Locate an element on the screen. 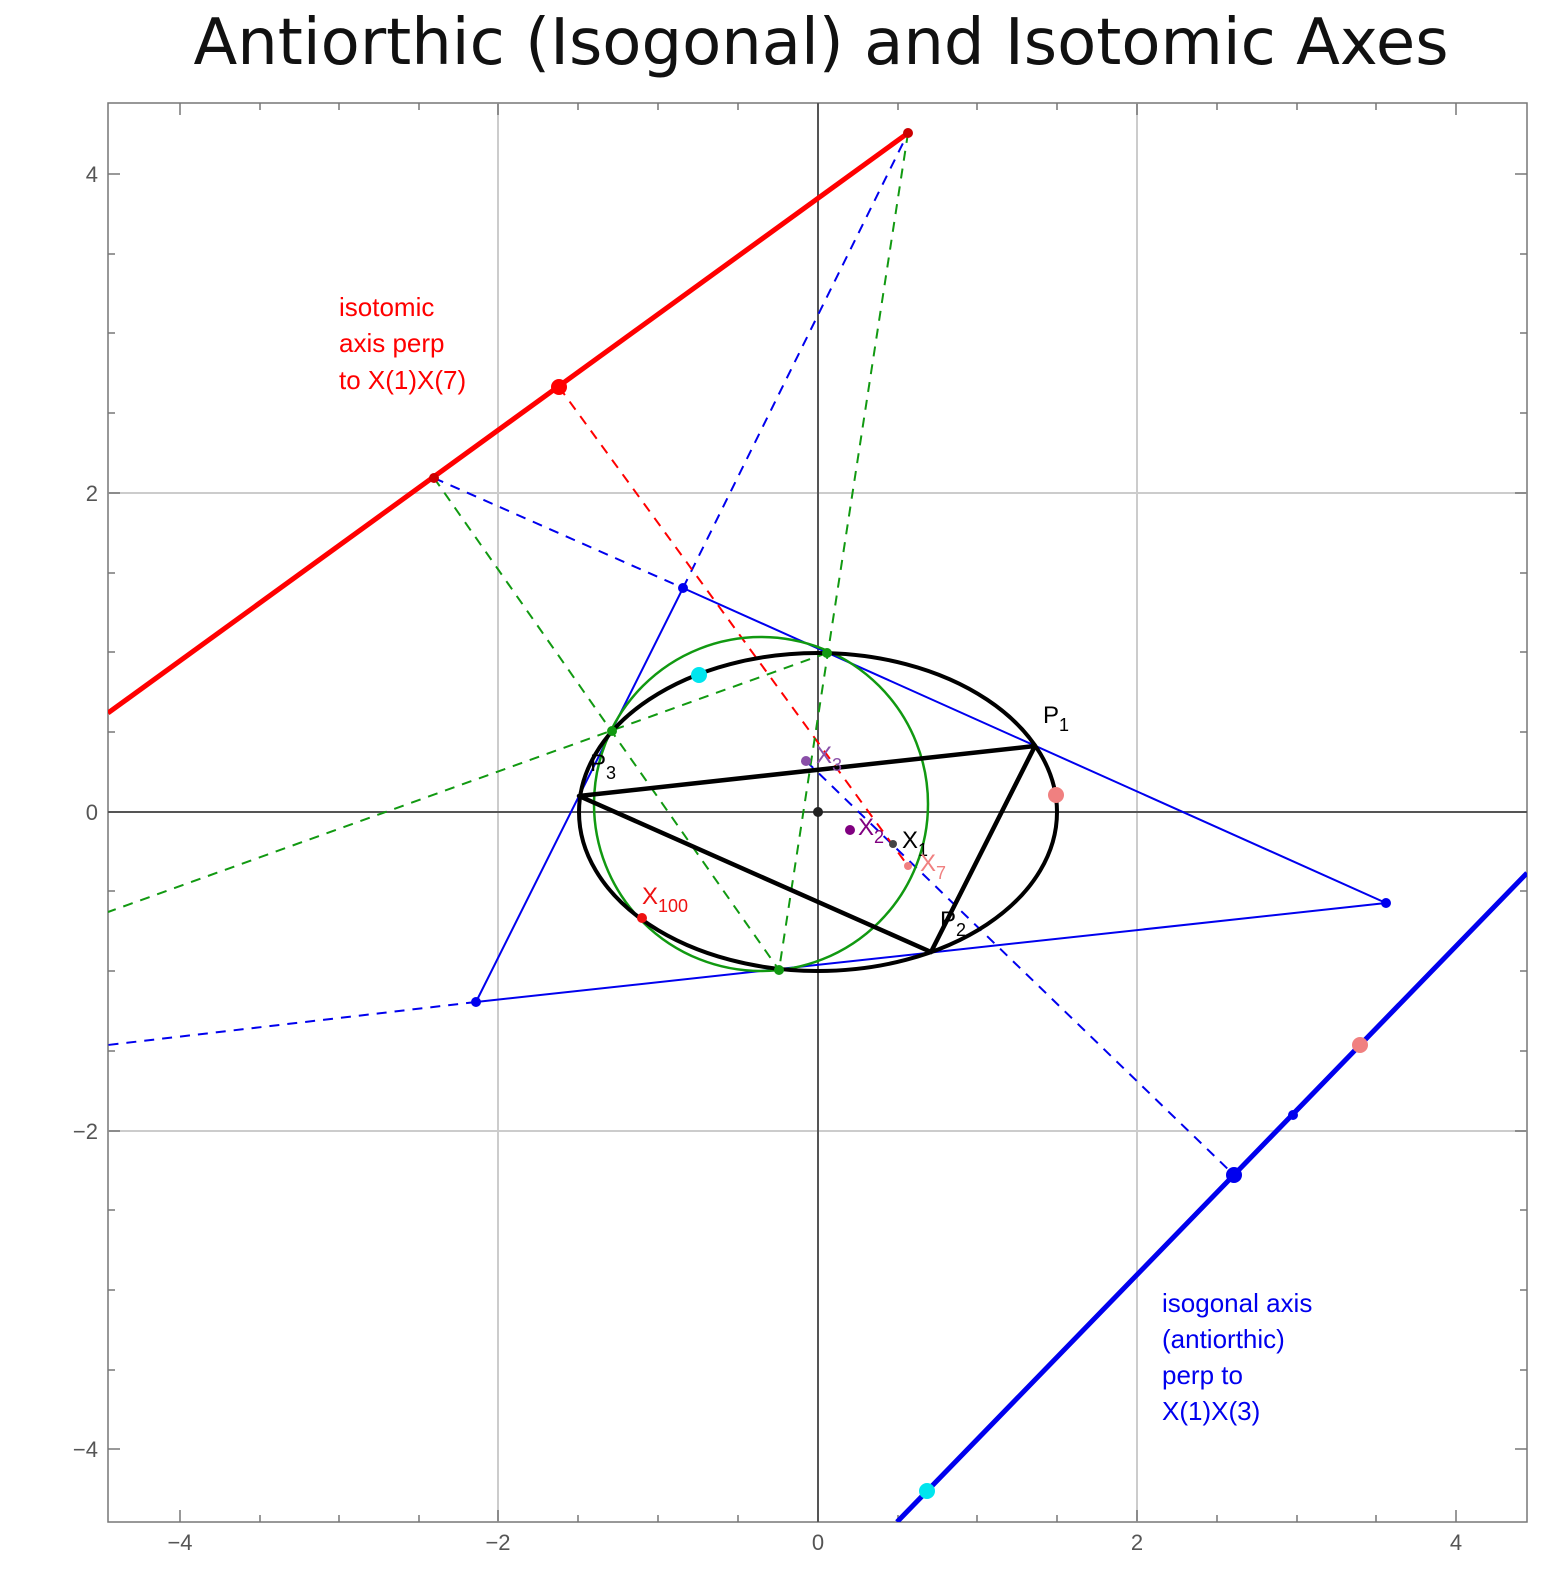  isogonal-note-line: perp to is located at coordinates (1202, 1375).